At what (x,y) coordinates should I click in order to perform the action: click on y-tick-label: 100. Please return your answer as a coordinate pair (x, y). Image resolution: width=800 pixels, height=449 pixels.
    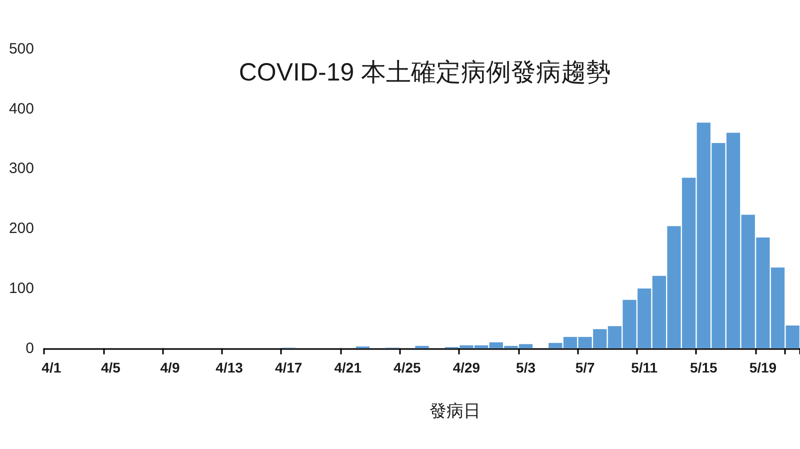
    Looking at the image, I should click on (21, 288).